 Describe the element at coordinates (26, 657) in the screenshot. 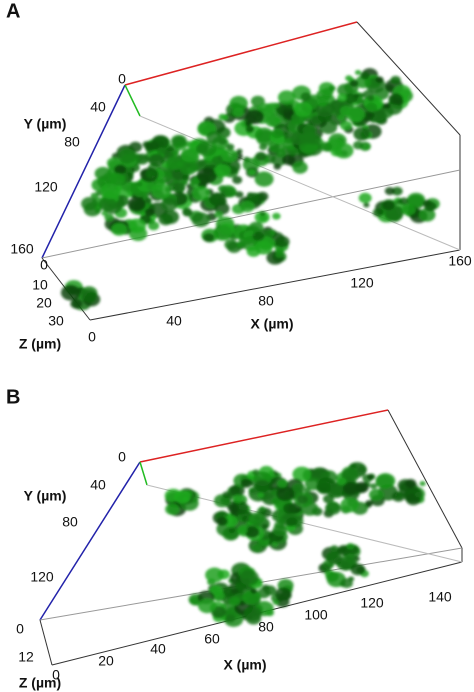

I see `tick-label: 12` at that location.